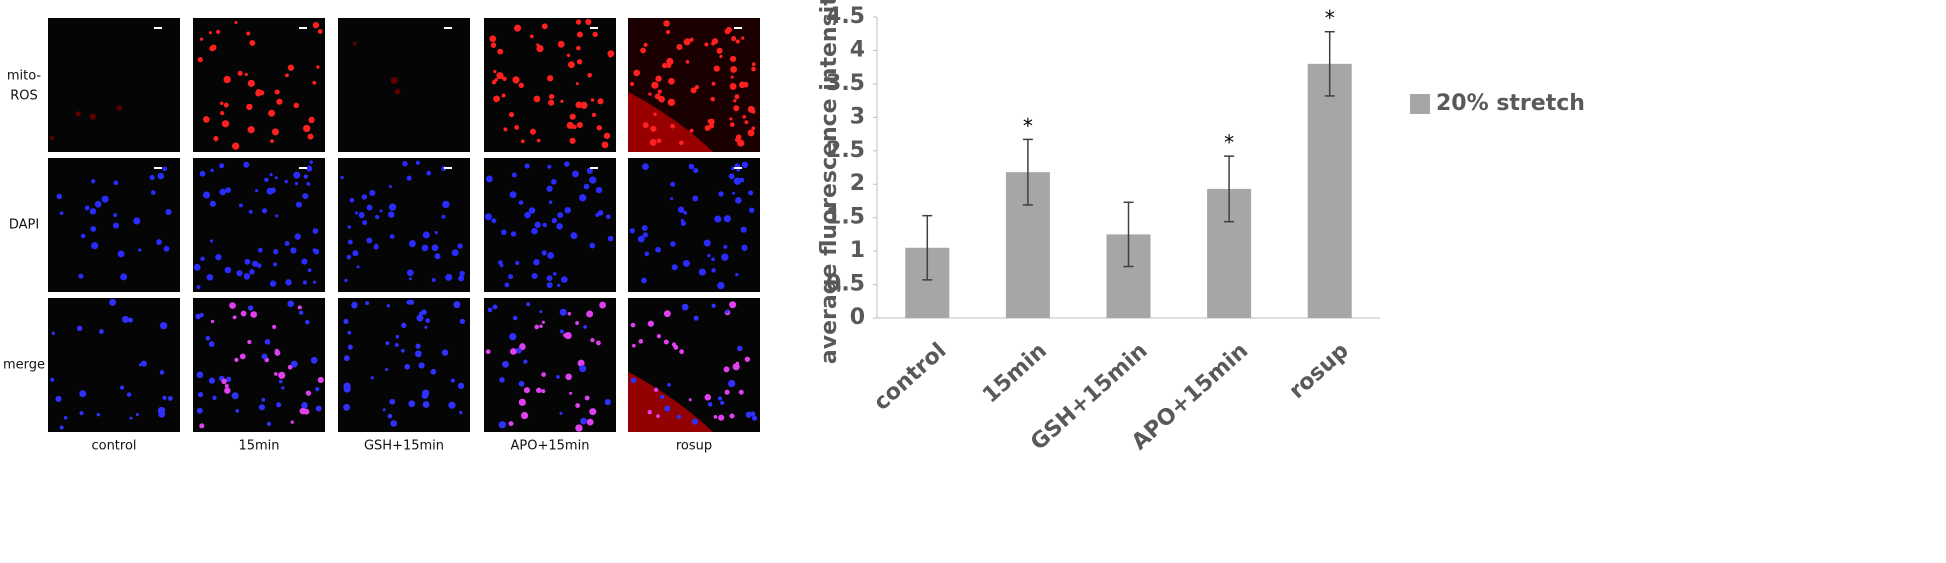  I want to click on legend-label: 20% stretch, so click(1510, 103).